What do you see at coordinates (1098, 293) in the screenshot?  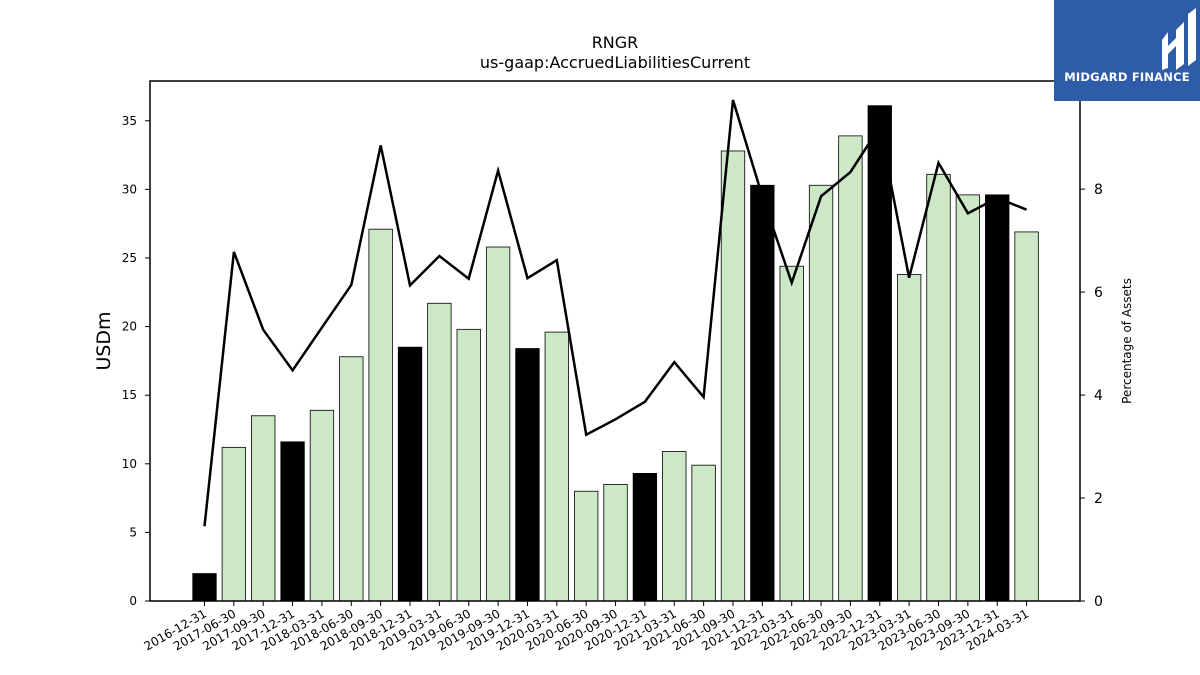 I see `y2-tick-label: 6` at bounding box center [1098, 293].